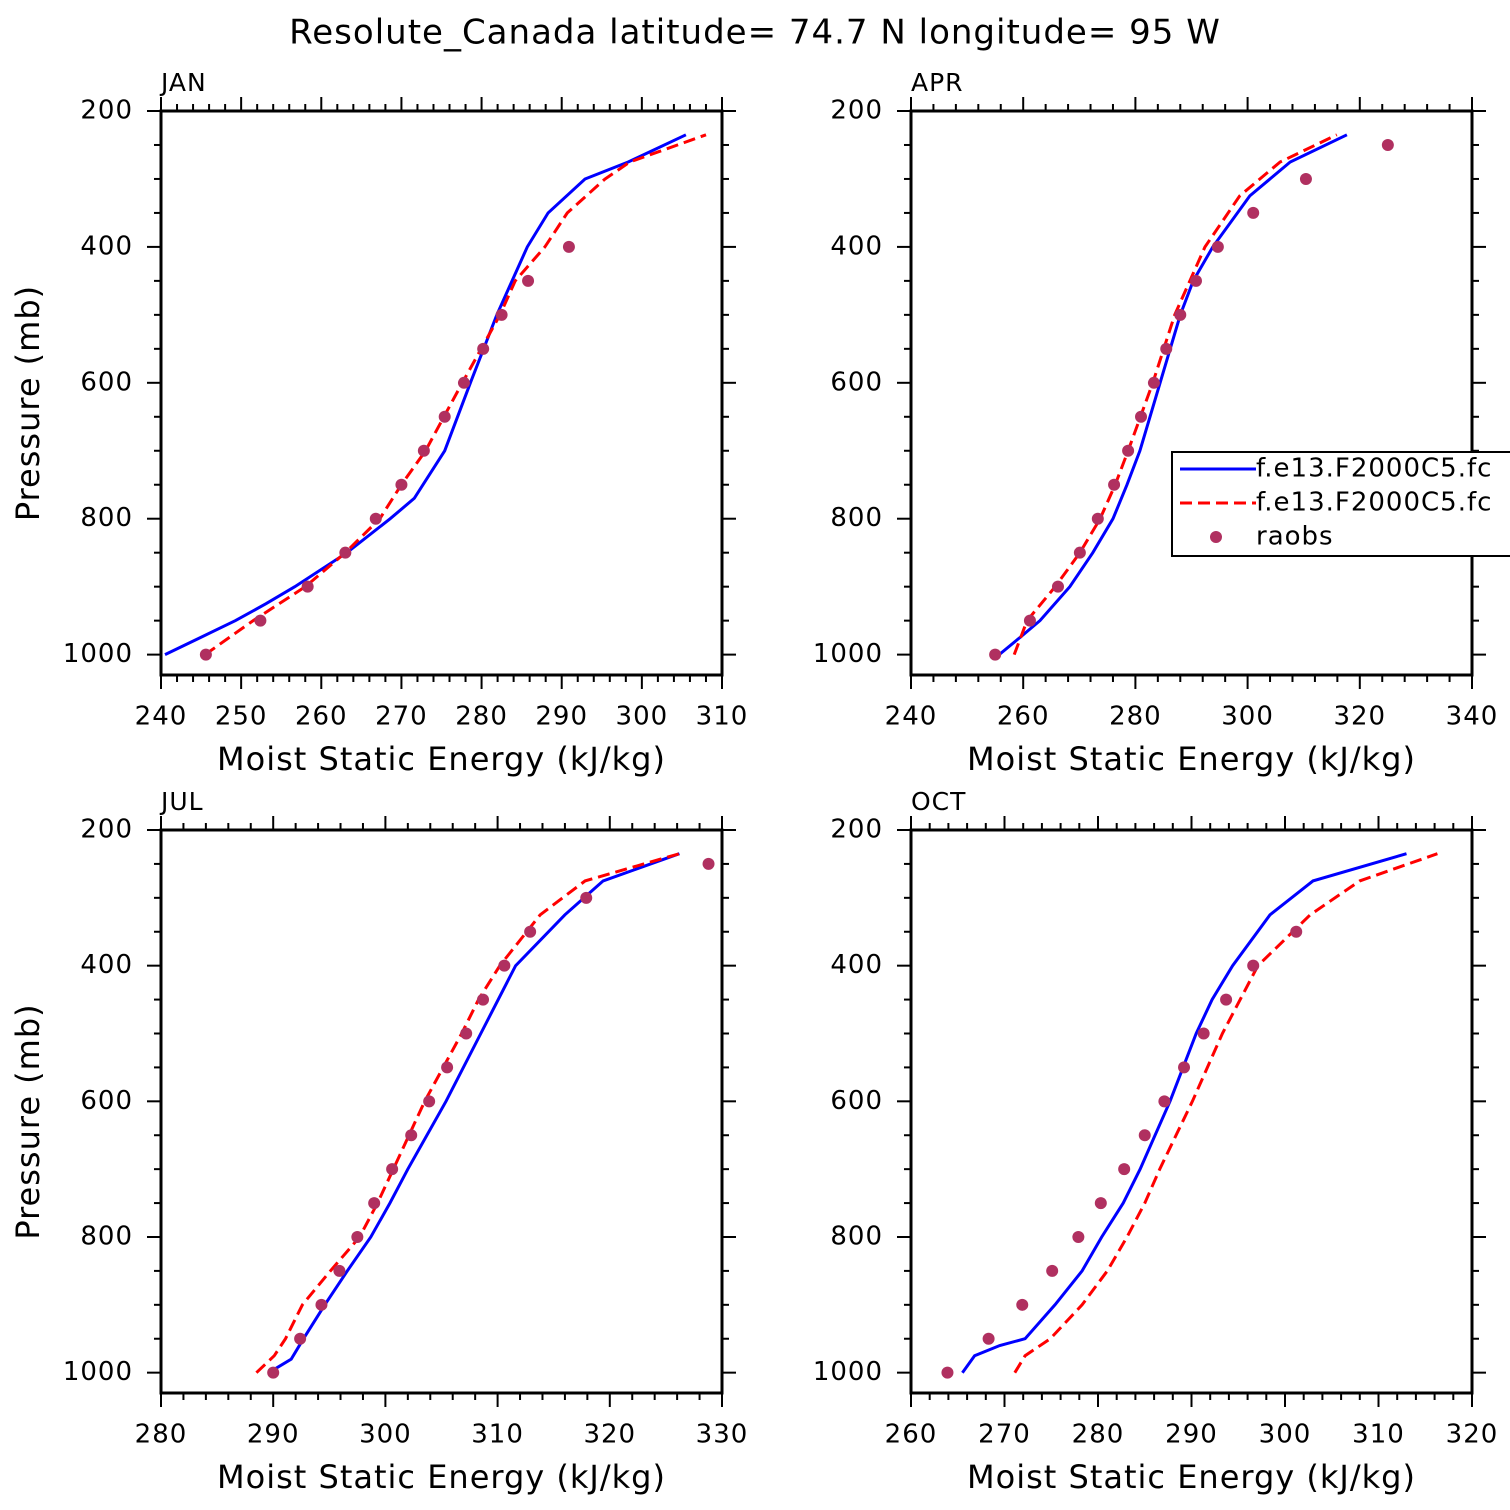 The width and height of the screenshot is (1510, 1510). I want to click on panel-title: OCT, so click(938, 801).